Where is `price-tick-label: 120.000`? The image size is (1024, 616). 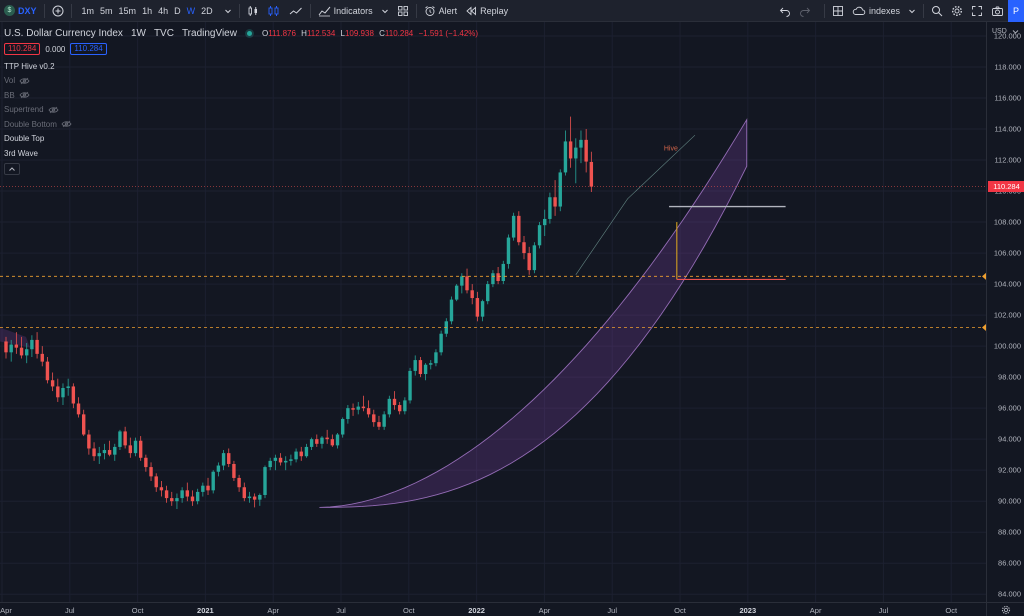
price-tick-label: 120.000 is located at coordinates (1007, 36).